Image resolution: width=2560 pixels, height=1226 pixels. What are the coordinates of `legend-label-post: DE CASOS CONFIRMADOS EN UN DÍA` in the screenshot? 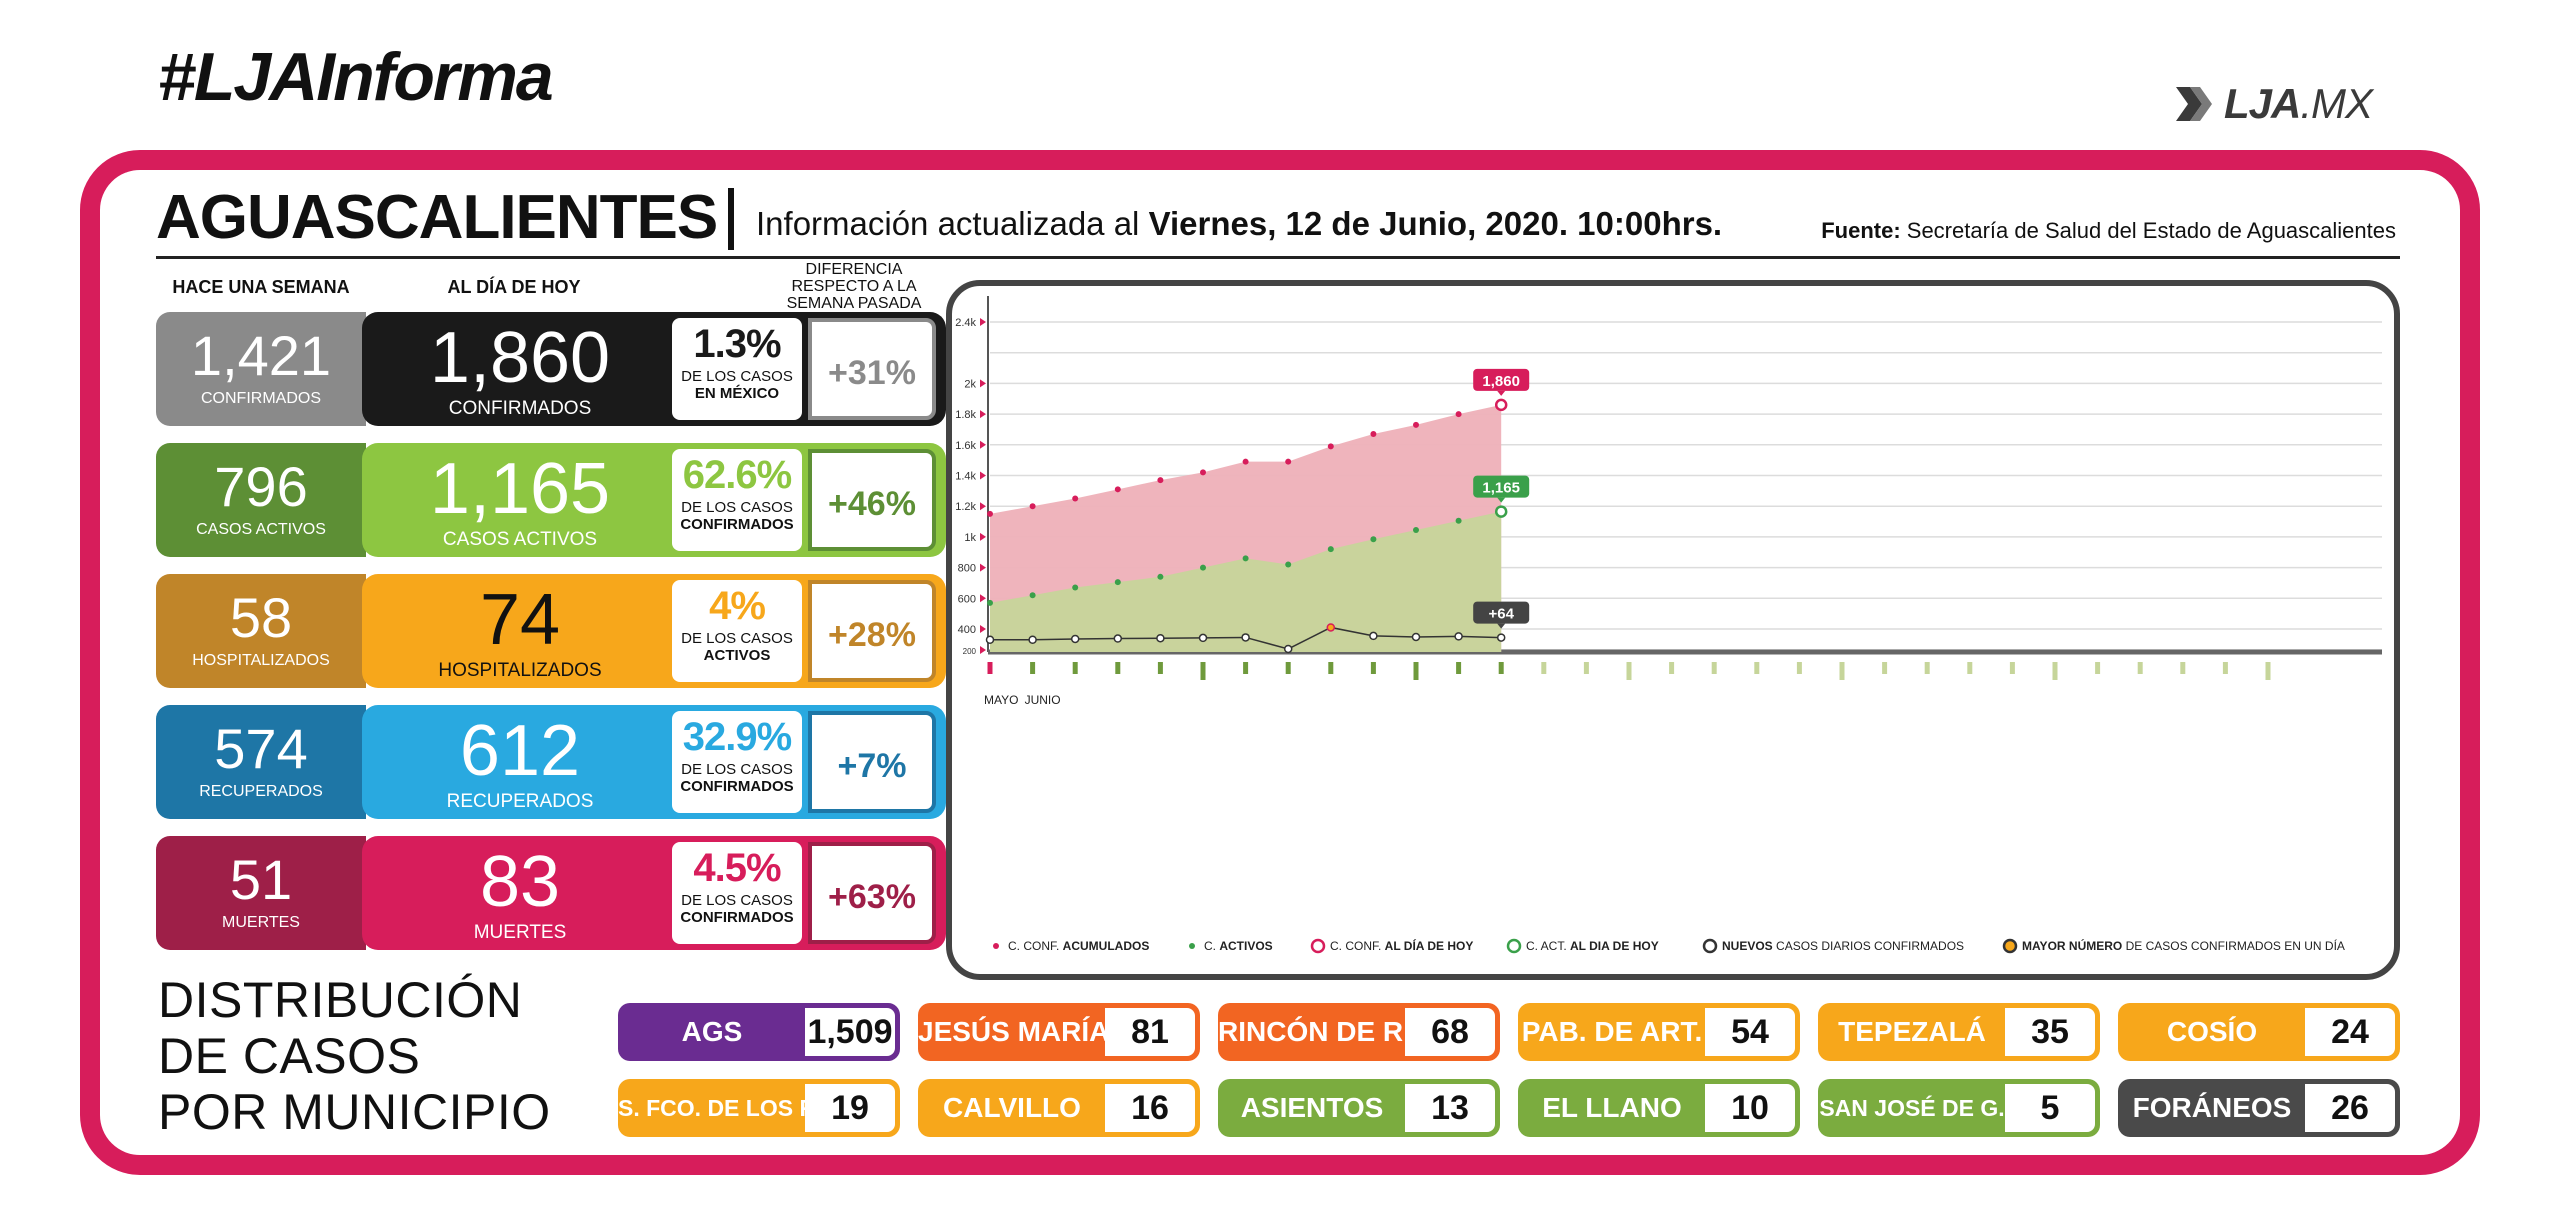 It's located at (2233, 945).